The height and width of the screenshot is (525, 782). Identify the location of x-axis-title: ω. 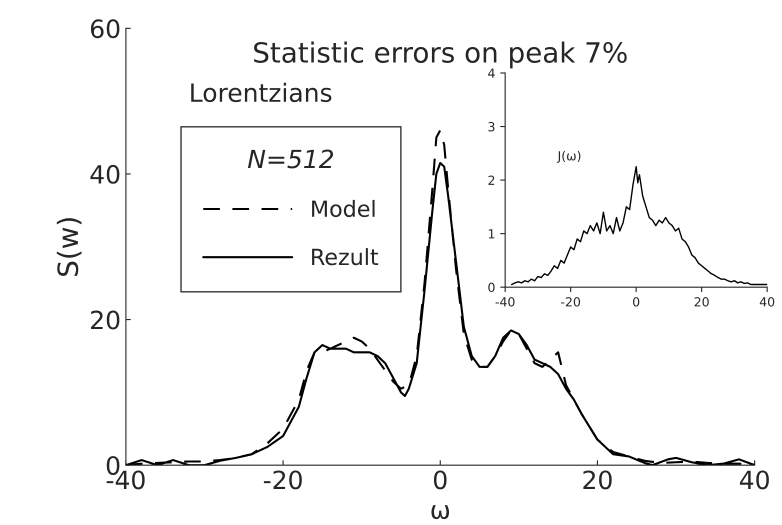
(440, 512).